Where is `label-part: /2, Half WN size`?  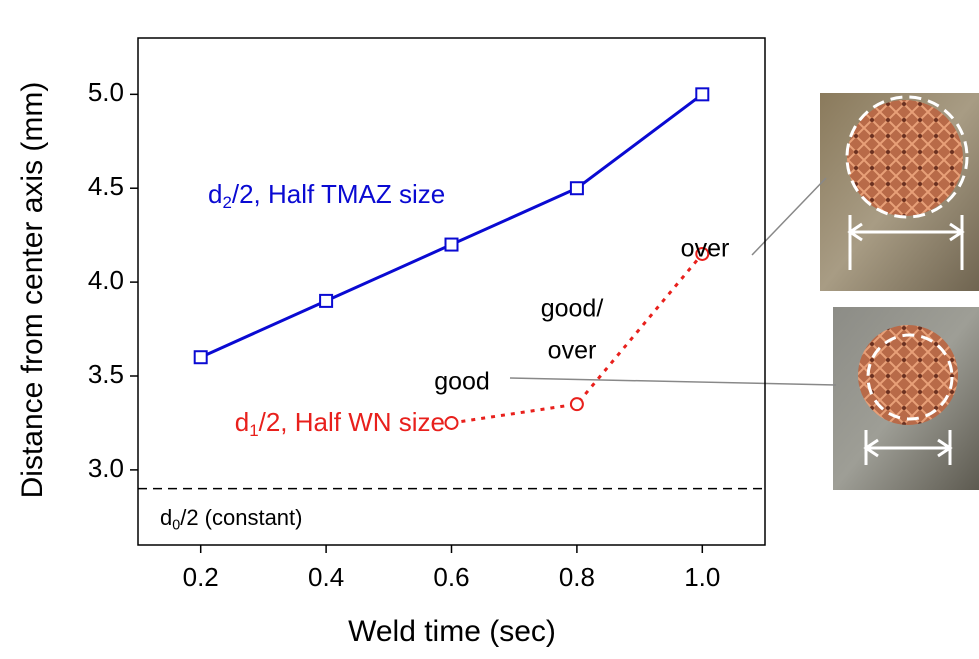
label-part: /2, Half WN size is located at coordinates (352, 422).